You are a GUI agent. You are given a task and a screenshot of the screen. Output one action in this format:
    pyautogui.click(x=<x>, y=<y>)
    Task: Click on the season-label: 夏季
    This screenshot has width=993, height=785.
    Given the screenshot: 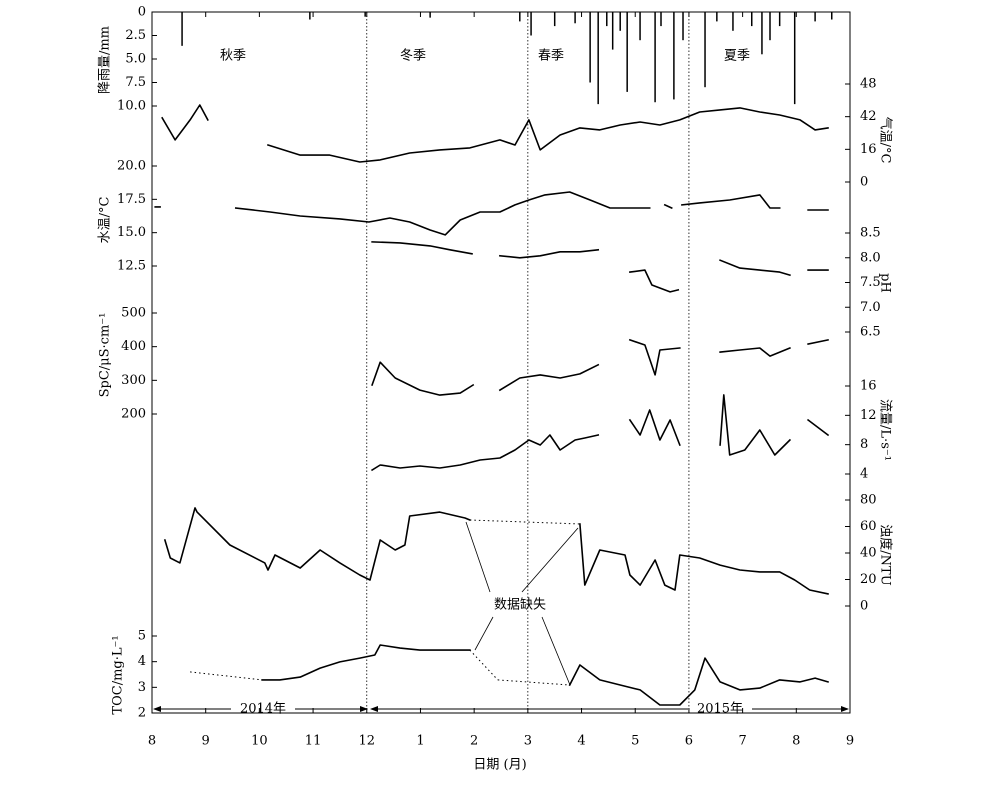 What is the action you would take?
    pyautogui.click(x=737, y=56)
    